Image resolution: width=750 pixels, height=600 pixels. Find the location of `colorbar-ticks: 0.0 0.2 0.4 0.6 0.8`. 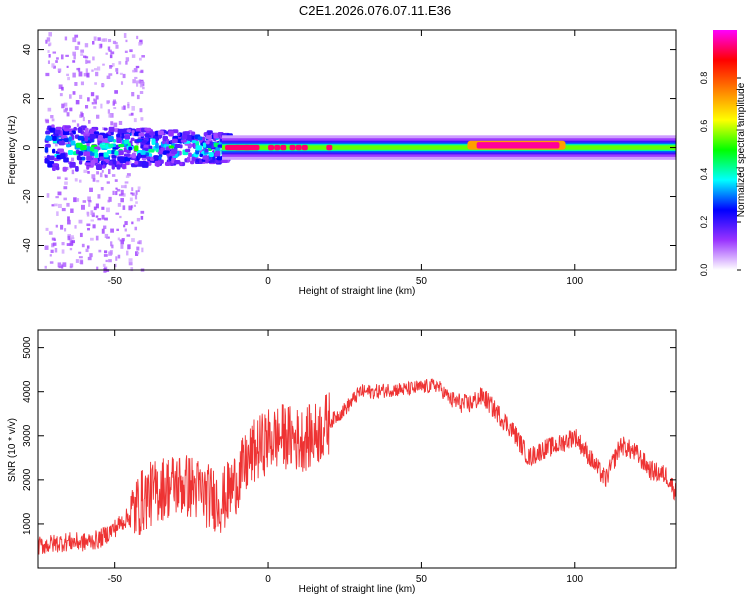

colorbar-ticks: 0.0 0.2 0.4 0.6 0.8 is located at coordinates (720, 174).